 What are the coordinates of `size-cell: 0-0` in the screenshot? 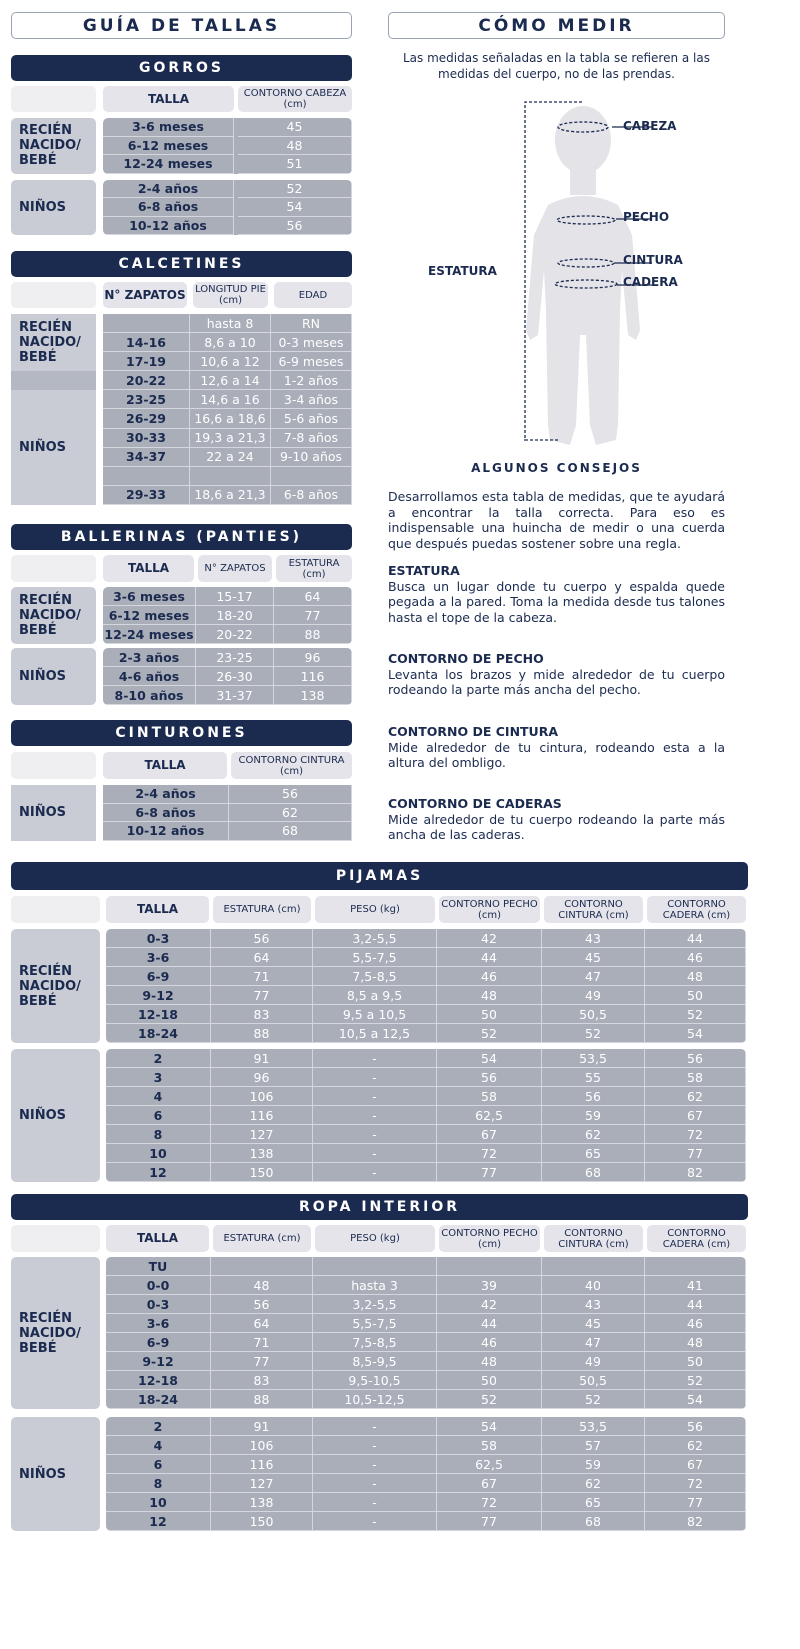 It's located at (158, 1285).